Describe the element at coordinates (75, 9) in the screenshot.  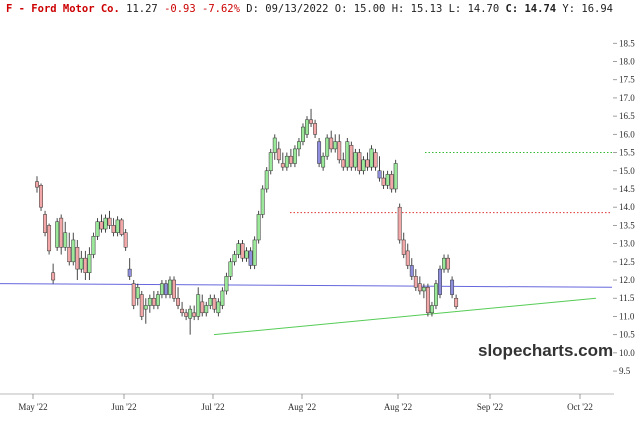
I see `company-name: Ford Motor Co.` at that location.